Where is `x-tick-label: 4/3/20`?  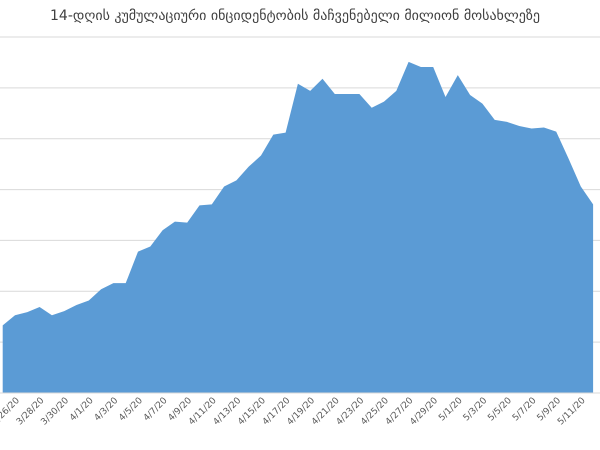 x-tick-label: 4/3/20 is located at coordinates (107, 410).